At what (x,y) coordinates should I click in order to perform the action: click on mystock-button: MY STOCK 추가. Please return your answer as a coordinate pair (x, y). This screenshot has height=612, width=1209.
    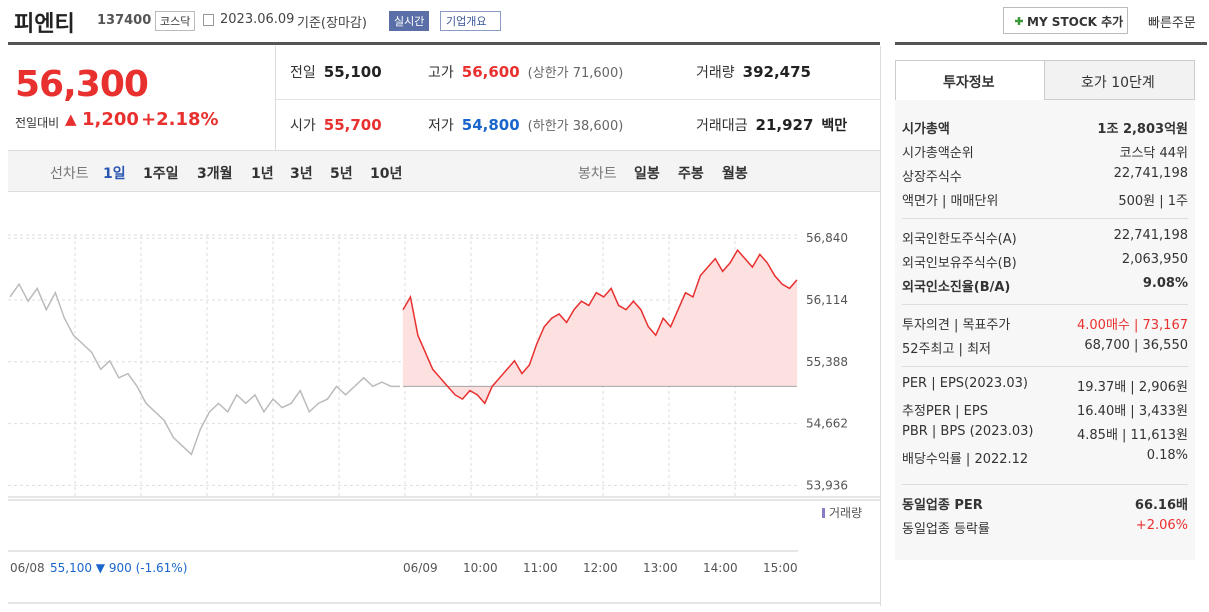
    Looking at the image, I should click on (1065, 20).